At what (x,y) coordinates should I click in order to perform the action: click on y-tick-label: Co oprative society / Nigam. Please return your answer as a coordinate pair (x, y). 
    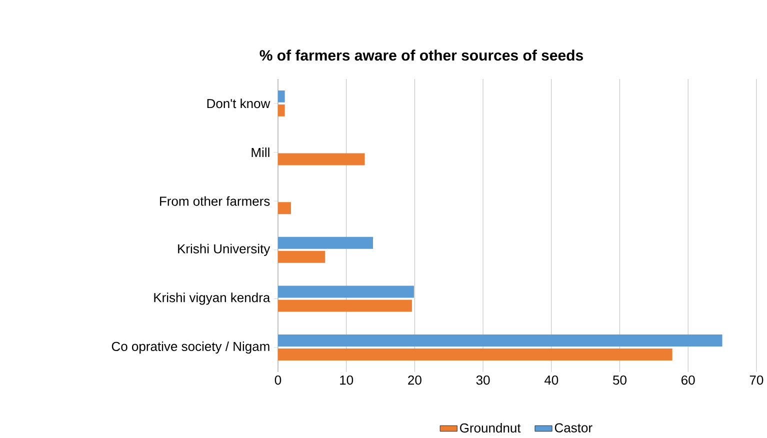
    Looking at the image, I should click on (191, 348).